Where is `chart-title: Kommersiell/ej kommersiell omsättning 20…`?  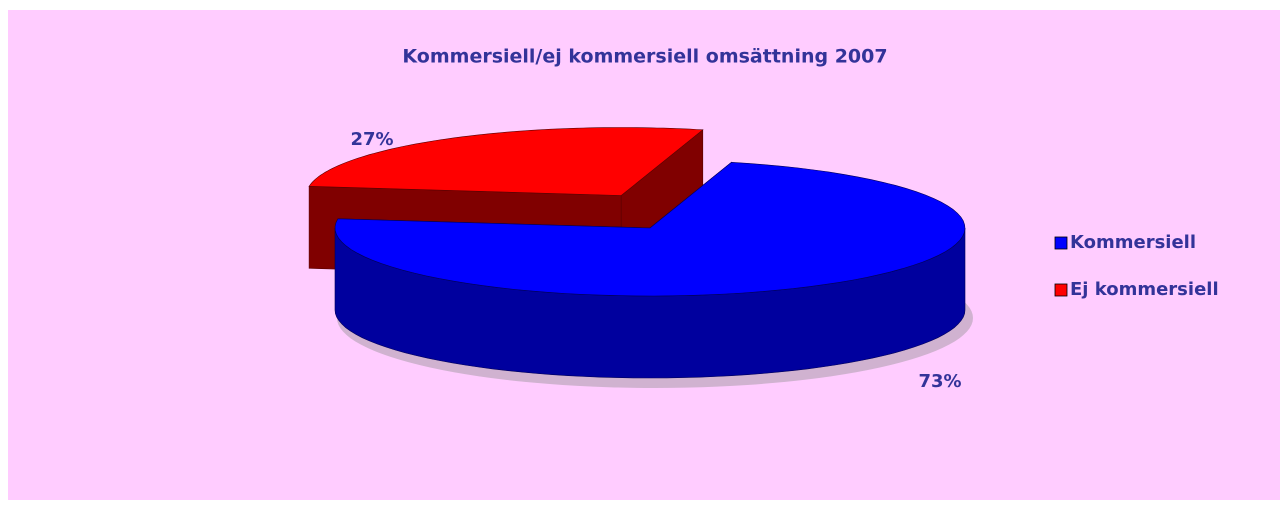 chart-title: Kommersiell/ej kommersiell omsättning 20… is located at coordinates (644, 57).